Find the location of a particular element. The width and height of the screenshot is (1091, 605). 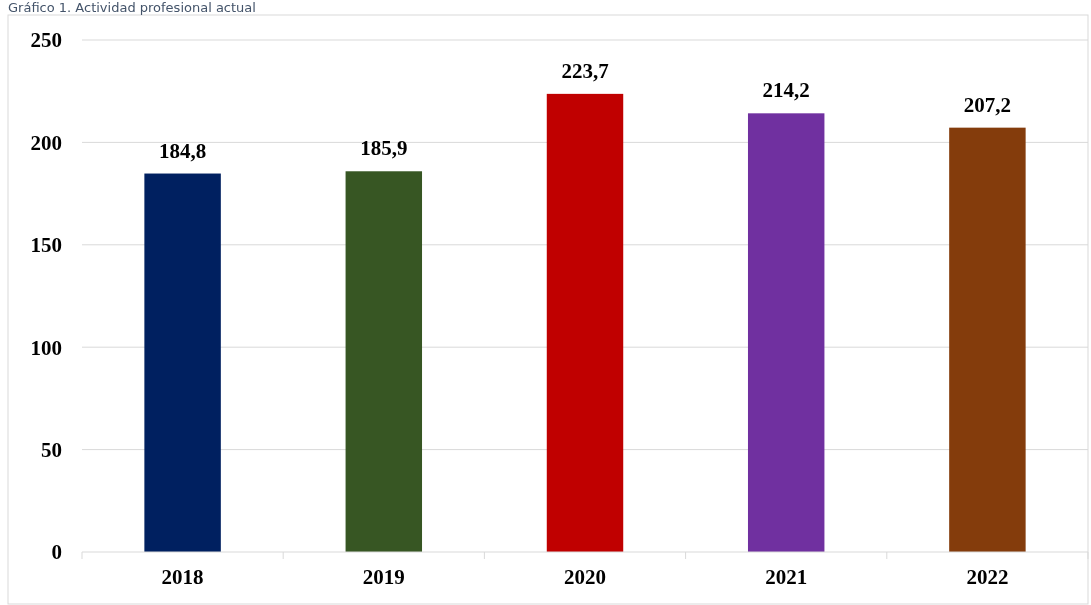

x-tick-label: 2020 is located at coordinates (585, 577).